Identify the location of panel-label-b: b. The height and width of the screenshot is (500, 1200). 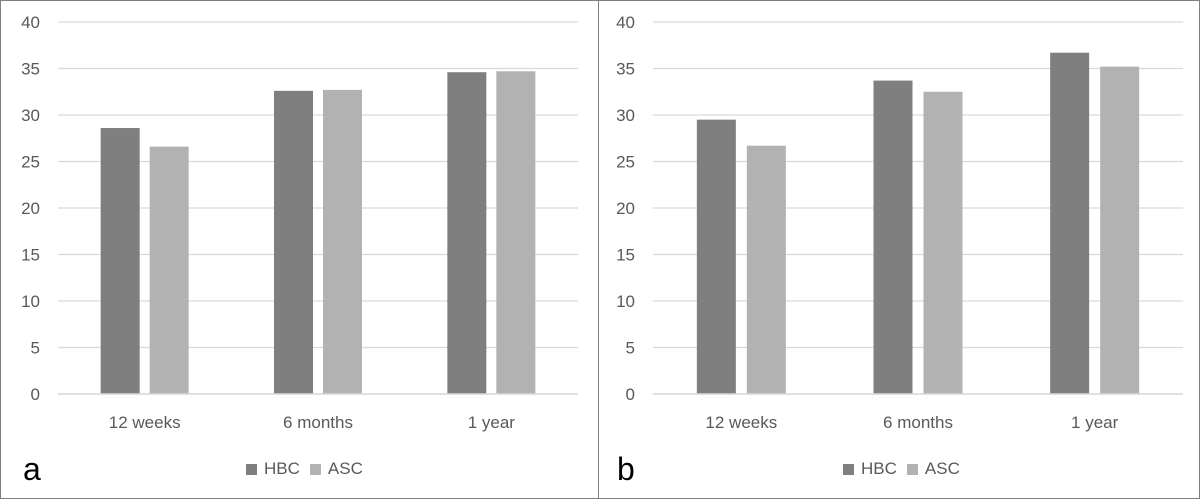
(626, 469).